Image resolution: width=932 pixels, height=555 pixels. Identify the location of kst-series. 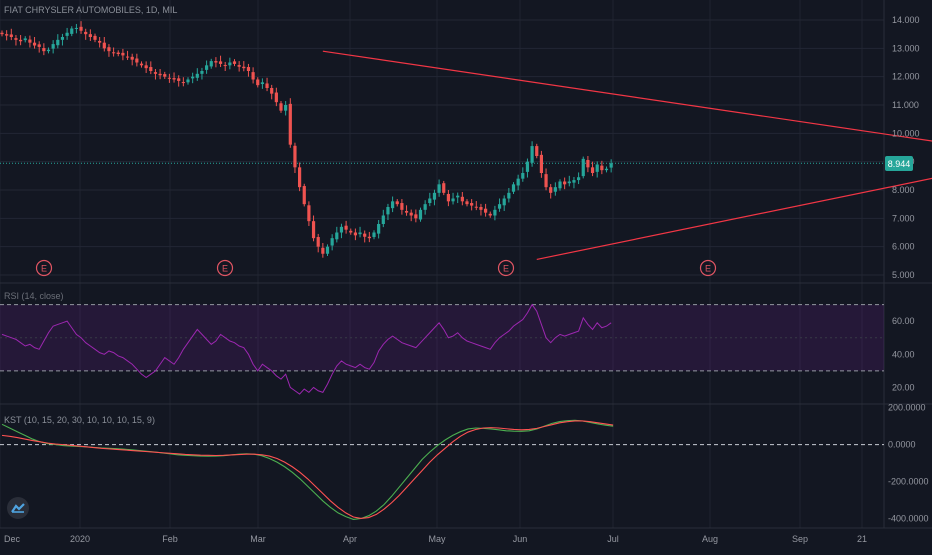
(307, 469).